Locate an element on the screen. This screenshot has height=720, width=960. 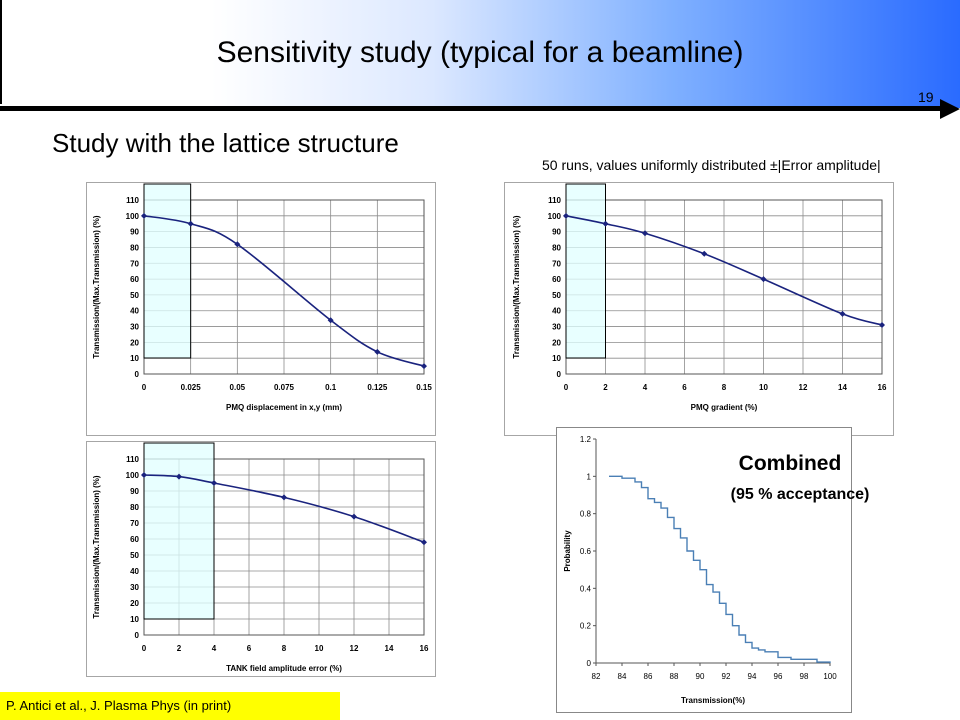
x-tick-label: 90 is located at coordinates (700, 676).